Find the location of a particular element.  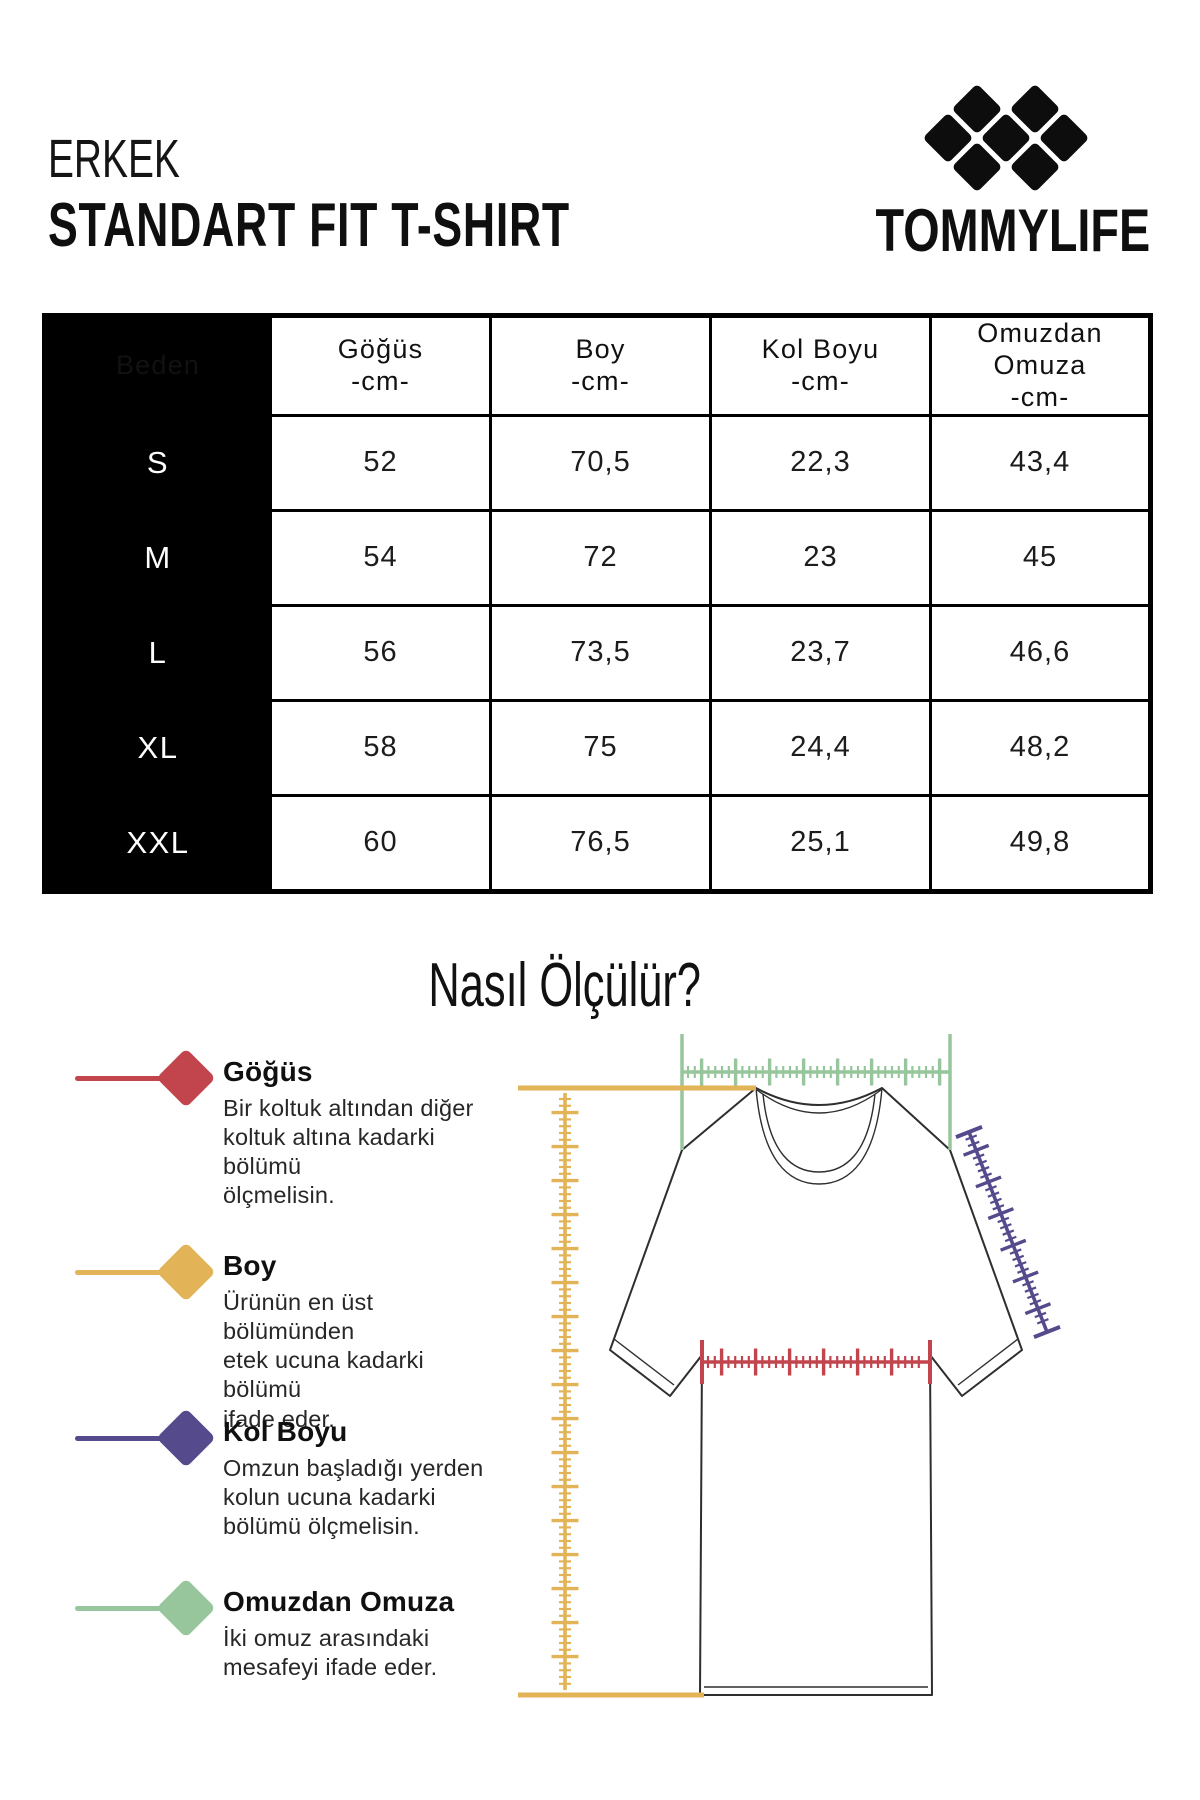

table-cell: 48,2 is located at coordinates (1040, 747).